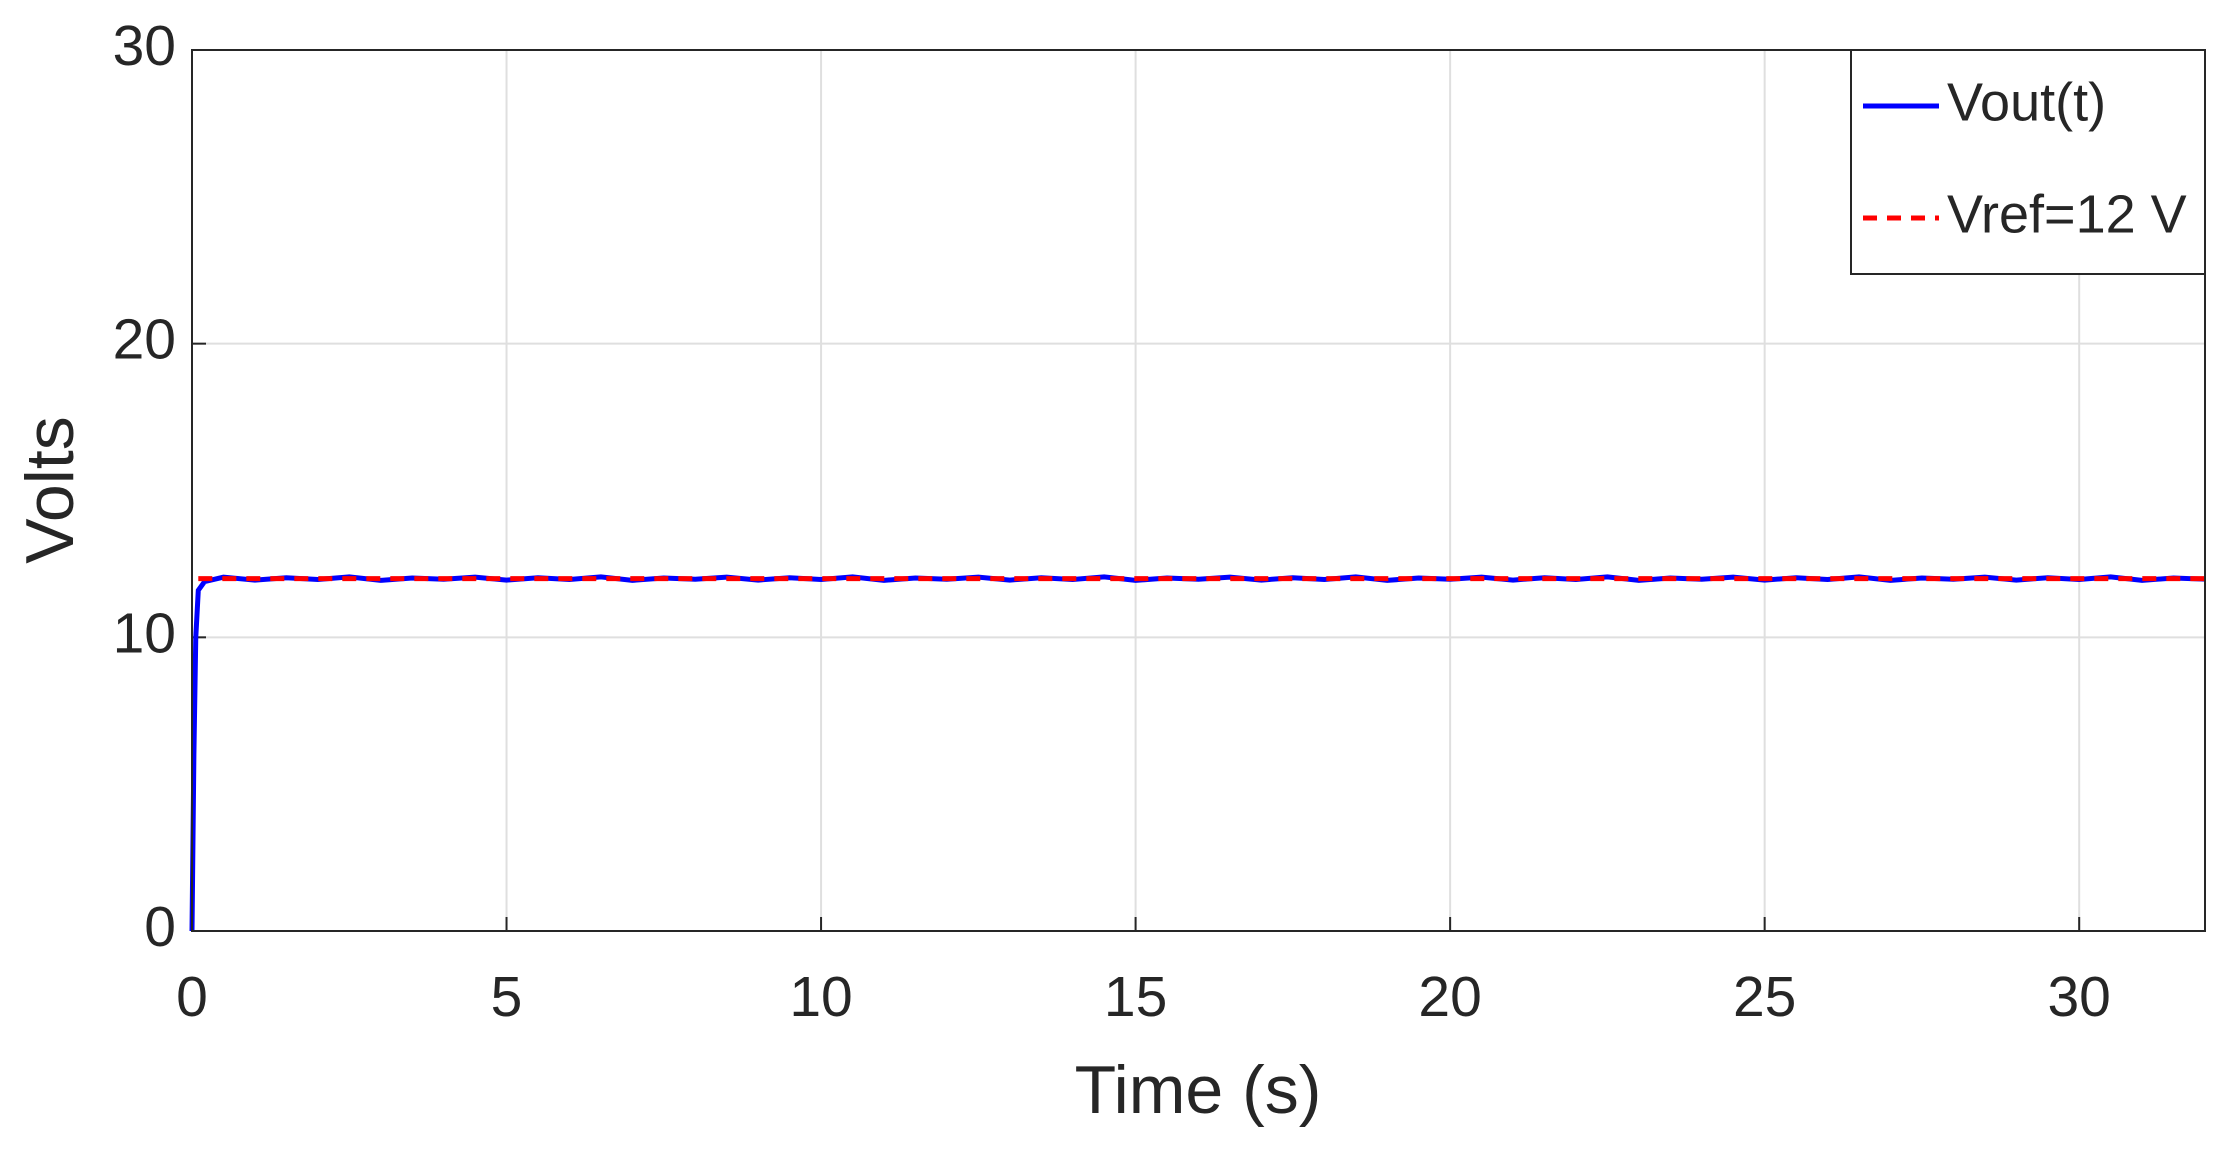 The width and height of the screenshot is (2226, 1161). What do you see at coordinates (2026, 102) in the screenshot?
I see `legend-label: Vout(t)` at bounding box center [2026, 102].